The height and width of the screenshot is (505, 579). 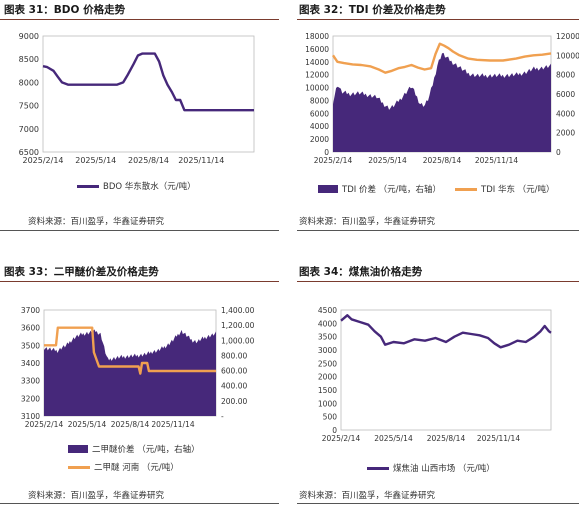 What do you see at coordinates (319, 113) in the screenshot?
I see `y-tick-label: 6000` at bounding box center [319, 113].